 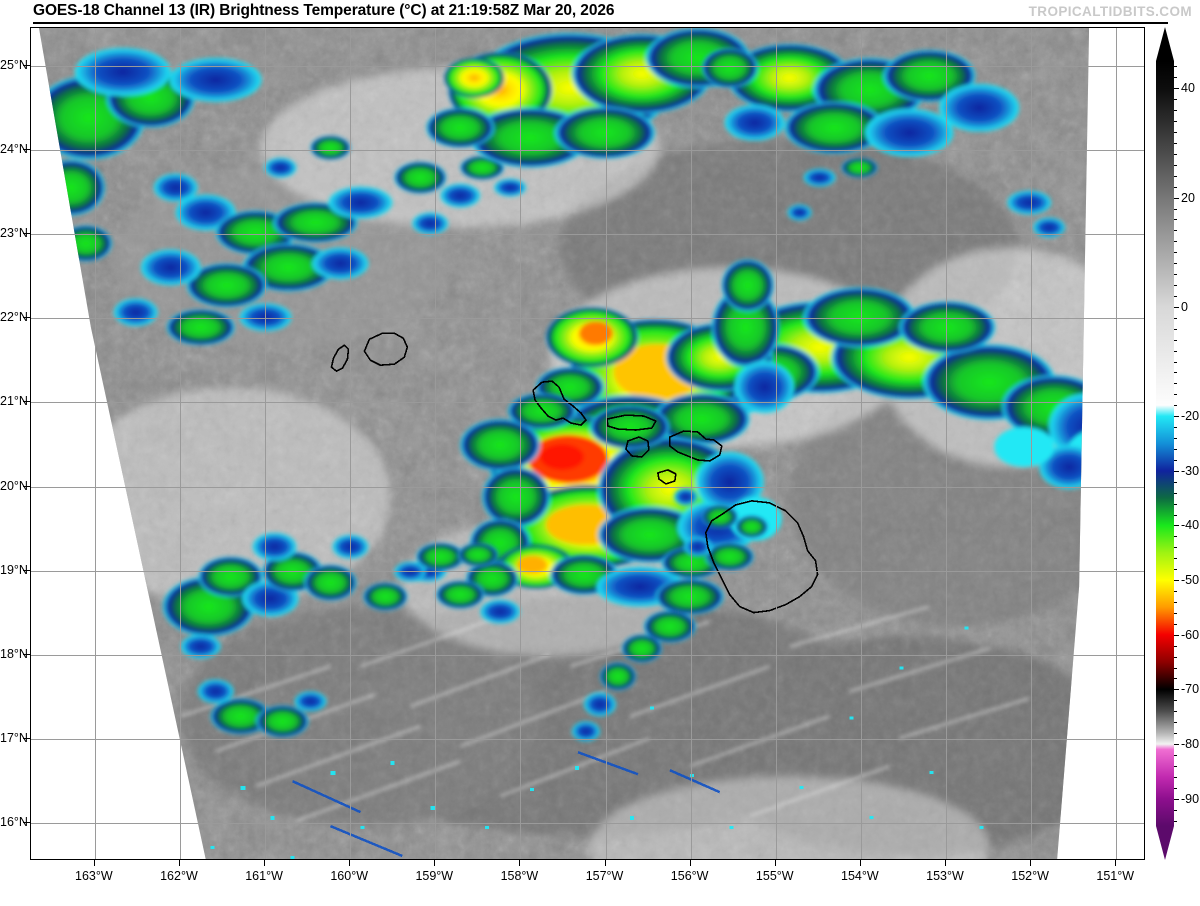 I want to click on colorbar-label: -60, so click(x=1190, y=634).